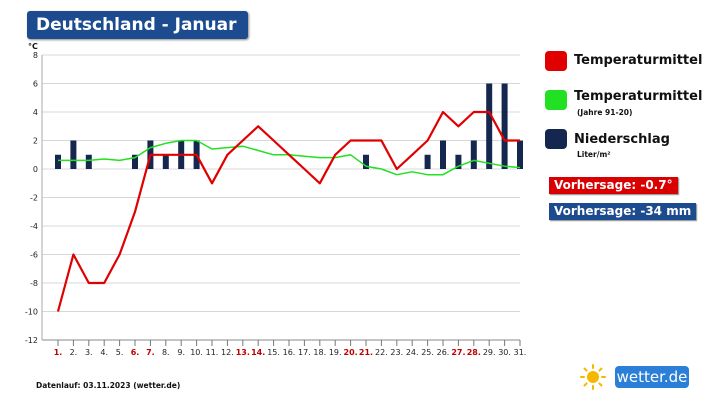 The height and width of the screenshot is (403, 717). What do you see at coordinates (34, 255) in the screenshot?
I see `y-tick-label: -6` at bounding box center [34, 255].